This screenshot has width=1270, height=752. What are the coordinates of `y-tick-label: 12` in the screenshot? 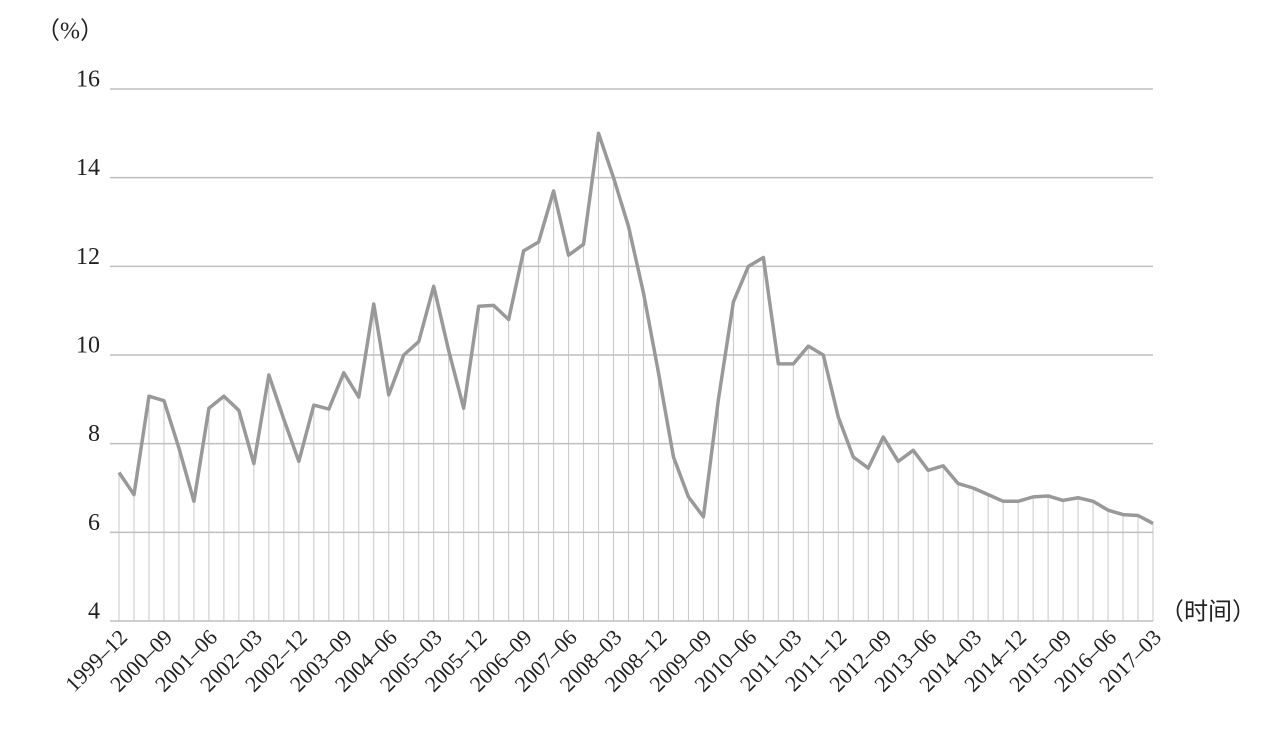 It's located at (88, 257).